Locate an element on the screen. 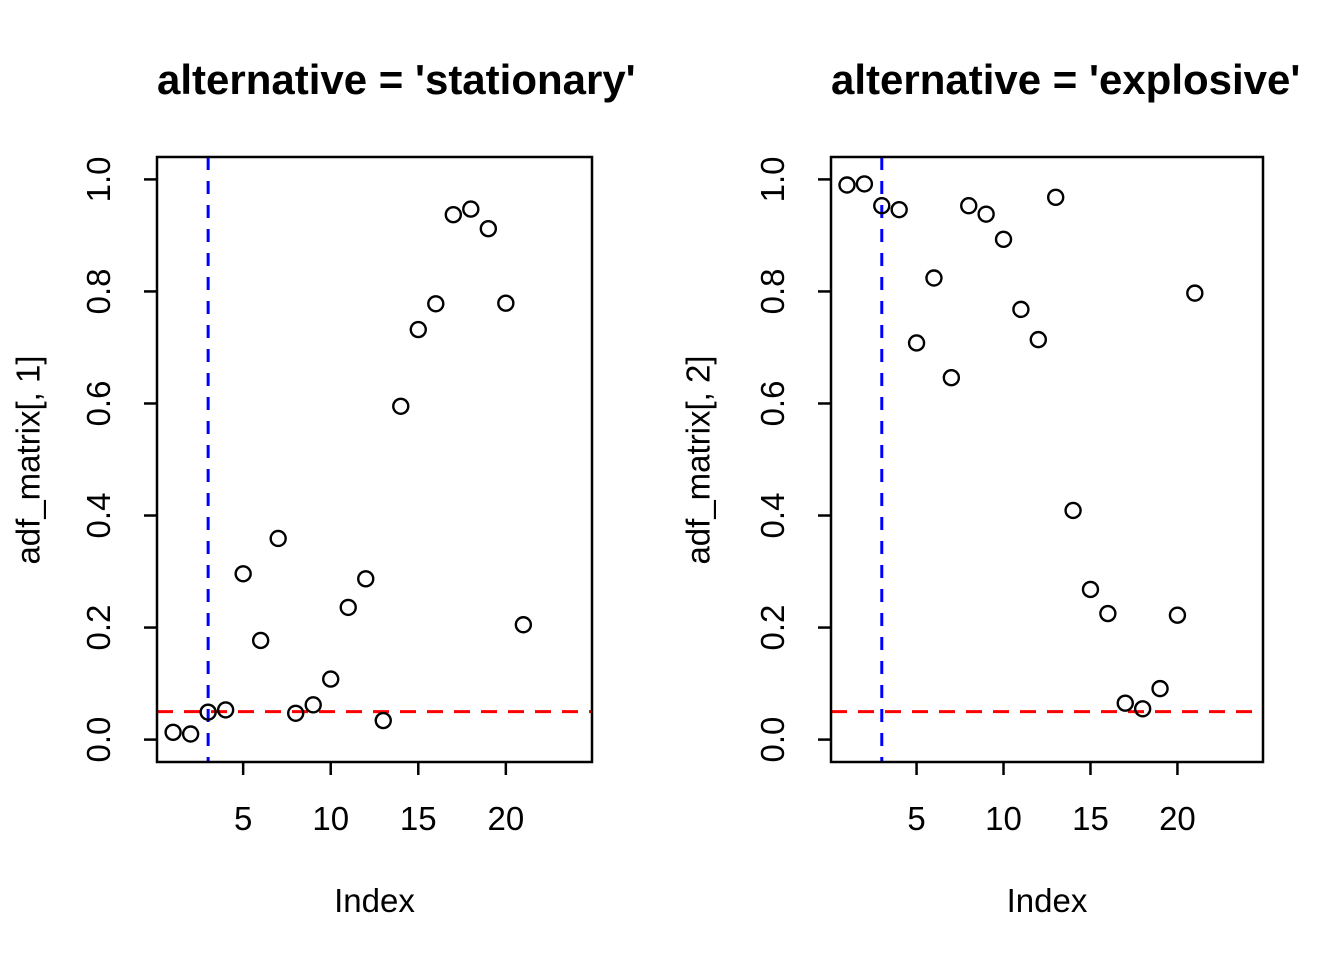  panel2-title: alternative = 'explosive' is located at coordinates (1066, 79).